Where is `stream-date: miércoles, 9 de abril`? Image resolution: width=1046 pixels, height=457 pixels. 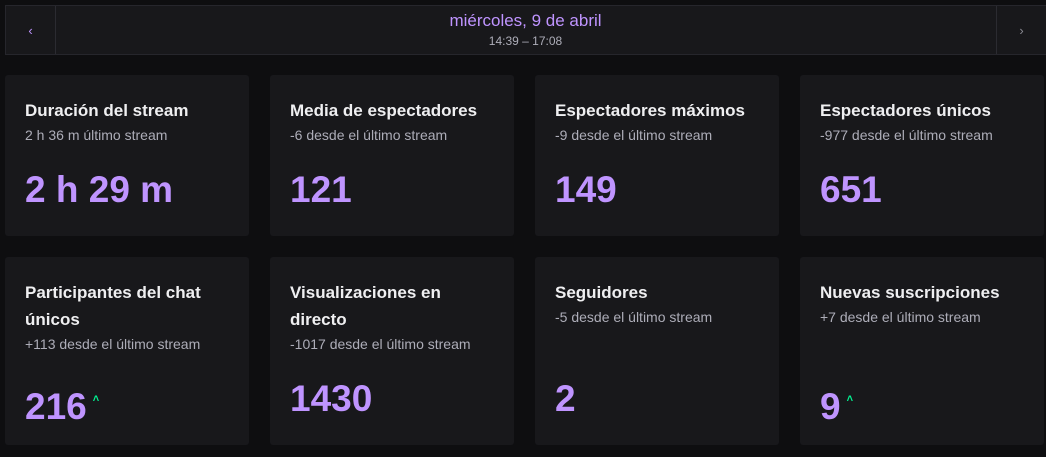
stream-date: miércoles, 9 de abril is located at coordinates (525, 20).